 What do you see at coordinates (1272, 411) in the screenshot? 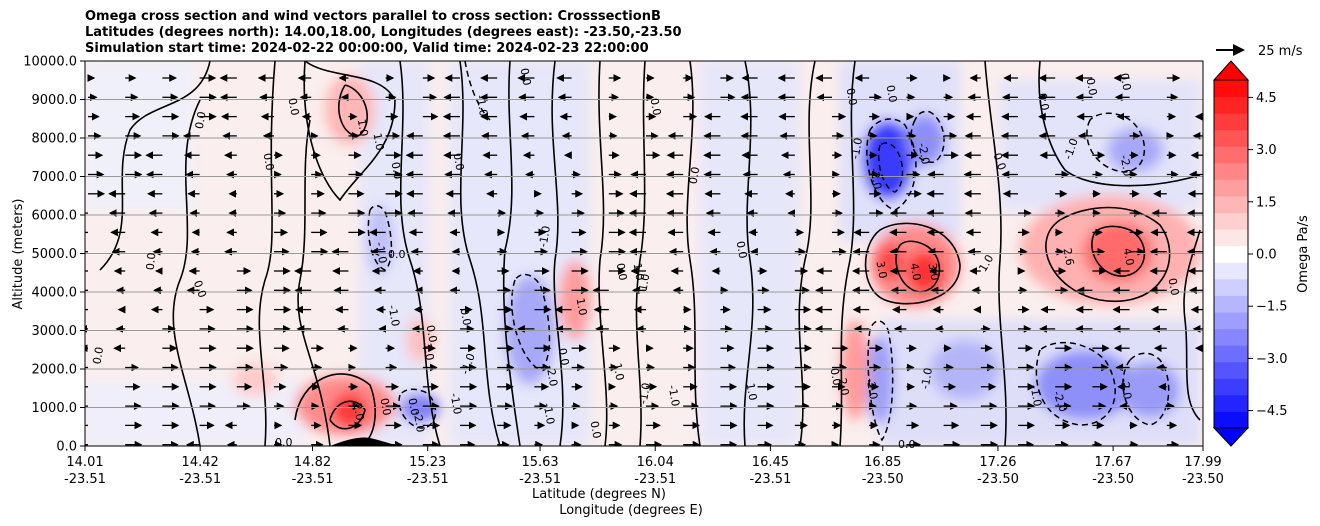
I see `colorbar-tick-label: −4.5` at bounding box center [1272, 411].